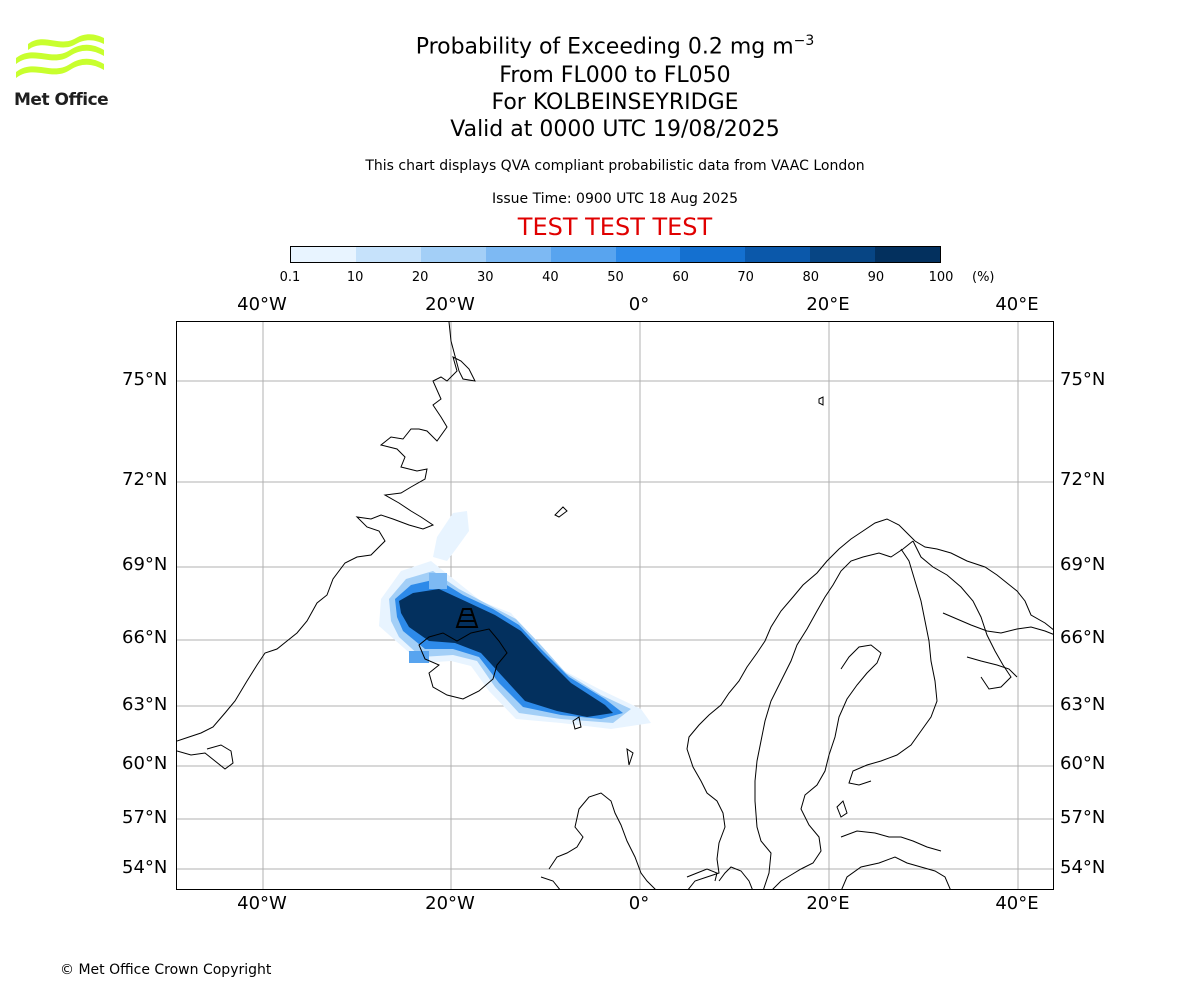 The width and height of the screenshot is (1200, 1000). I want to click on lon-label-top-40w: 40°W, so click(262, 304).